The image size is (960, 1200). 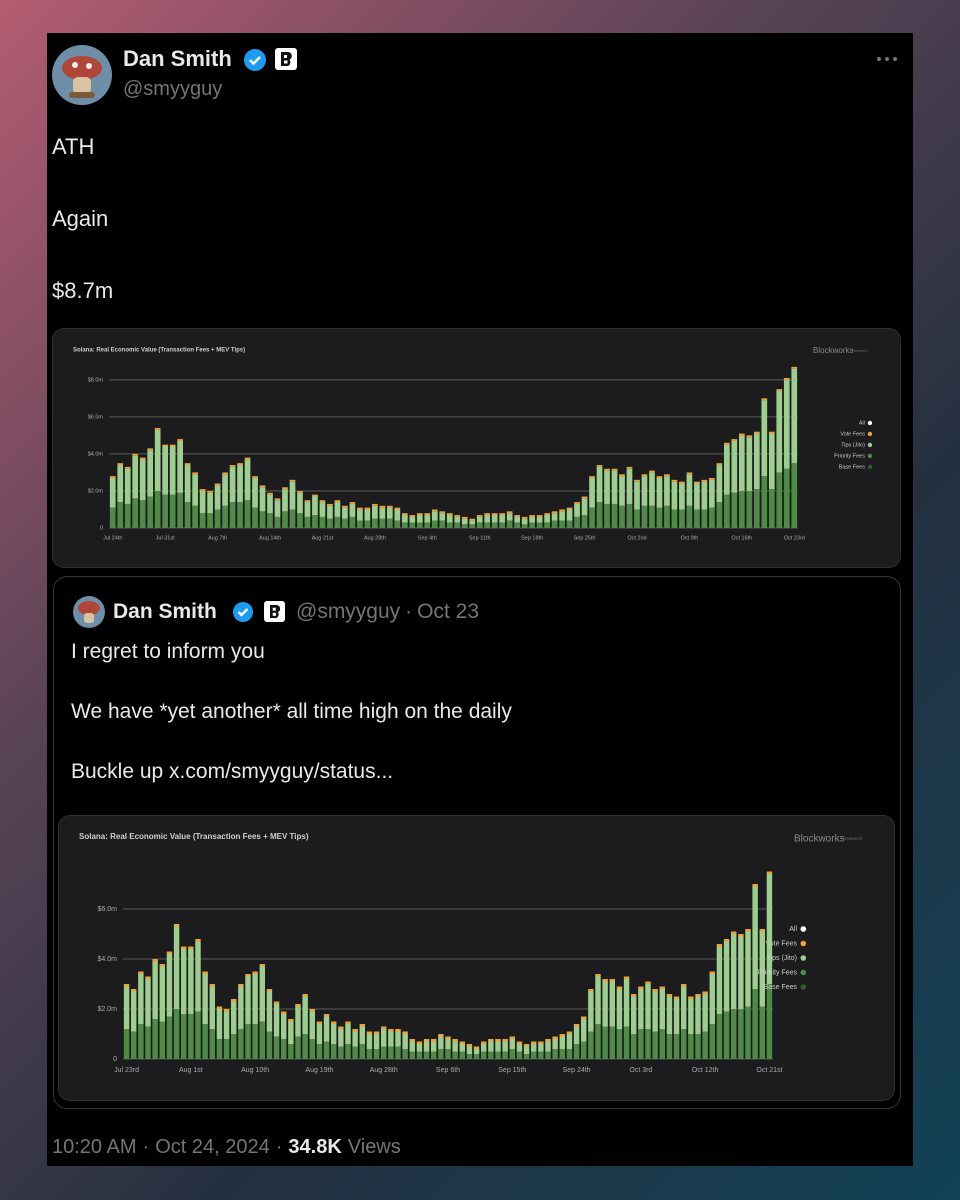 I want to click on author-handle: @smyyguy, so click(x=173, y=89).